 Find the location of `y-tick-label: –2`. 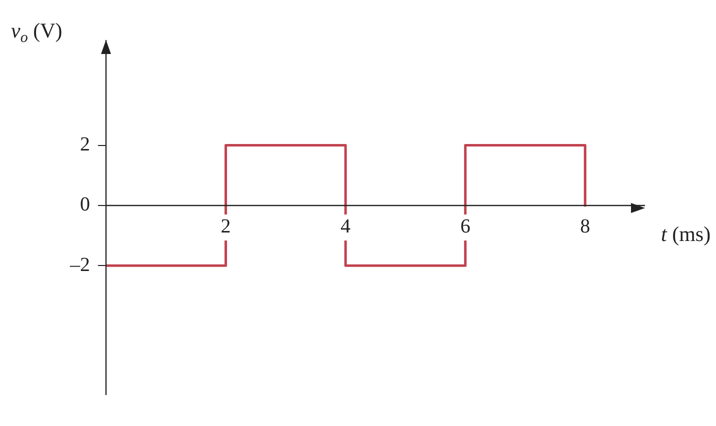

y-tick-label: –2 is located at coordinates (79, 265).